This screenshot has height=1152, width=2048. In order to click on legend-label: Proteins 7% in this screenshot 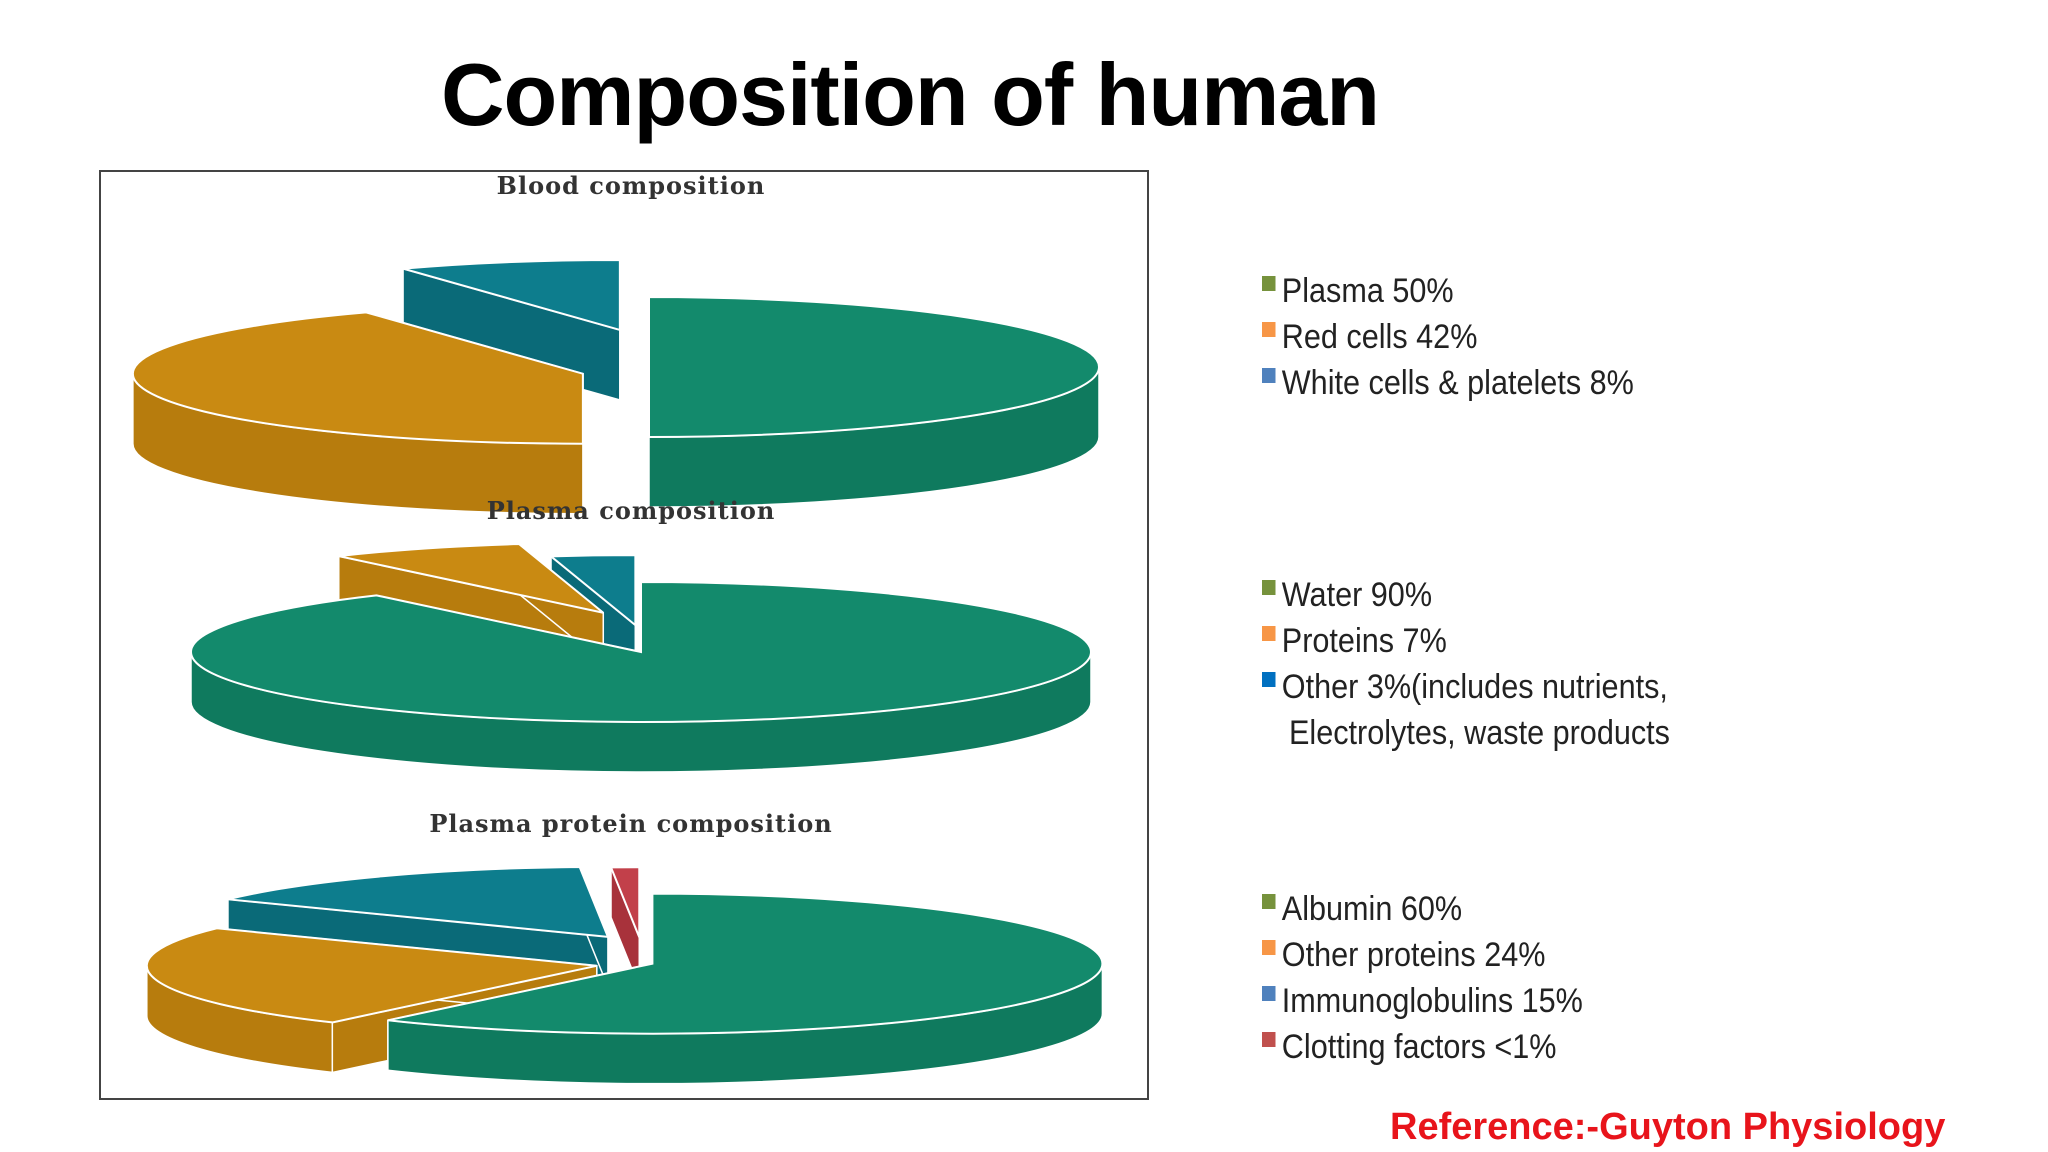, I will do `click(1364, 641)`.